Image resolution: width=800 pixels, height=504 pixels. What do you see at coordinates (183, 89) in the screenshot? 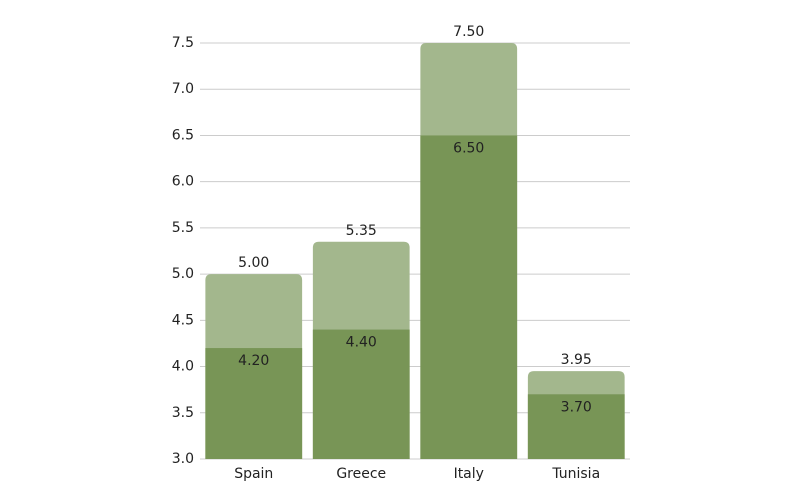
I see `y-tick-label: 7.0` at bounding box center [183, 89].